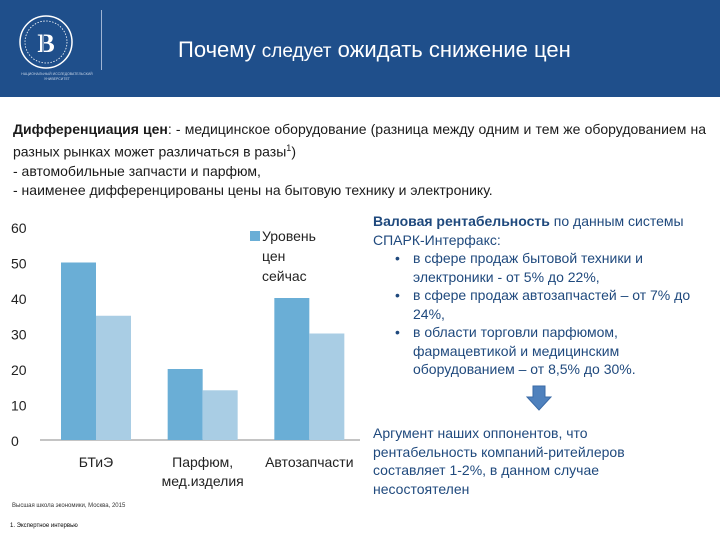 Image resolution: width=720 pixels, height=540 pixels. I want to click on x-tick-label: БТиЭ, so click(96, 462).